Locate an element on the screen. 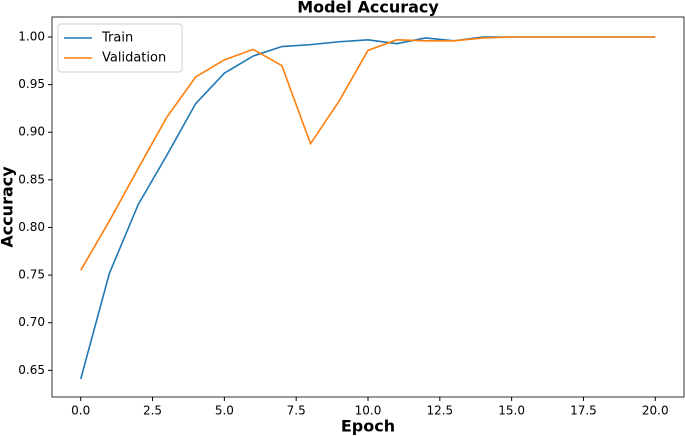  legend-box is located at coordinates (120, 48).